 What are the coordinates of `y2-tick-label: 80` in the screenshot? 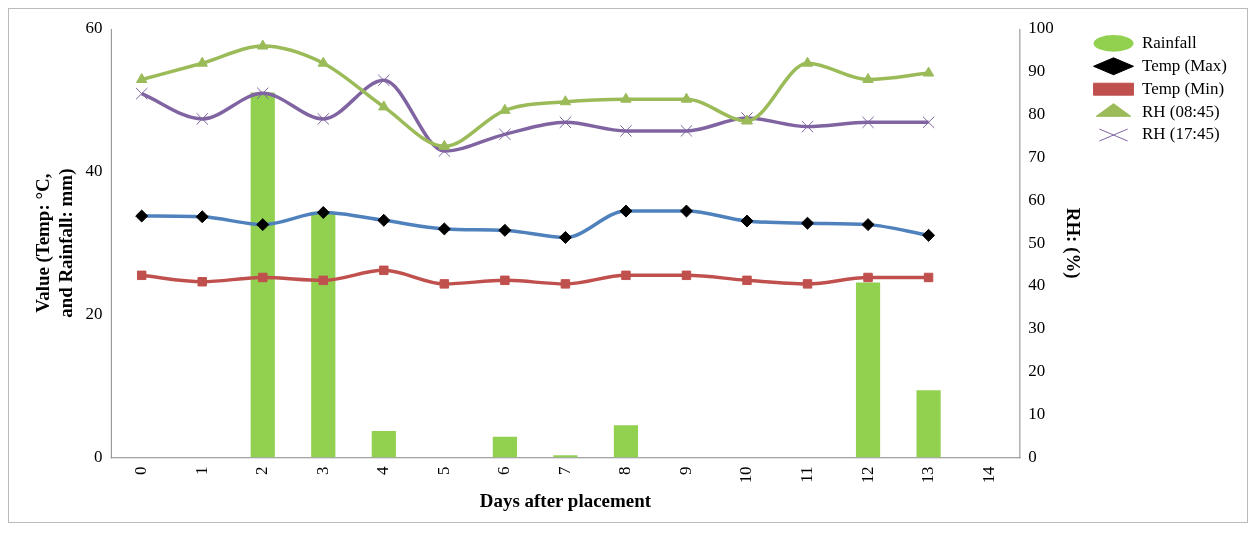 It's located at (1037, 114).